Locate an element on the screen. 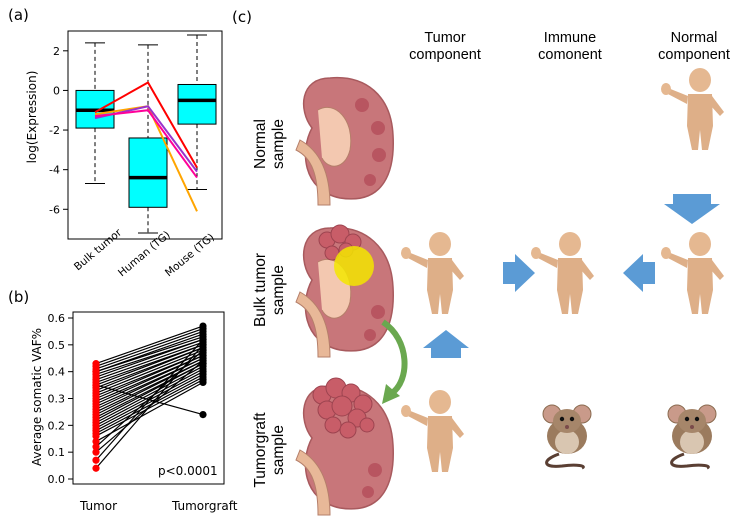 This screenshot has width=750, height=530. row-label-bulk-line1: Bulk tumor is located at coordinates (260, 290).